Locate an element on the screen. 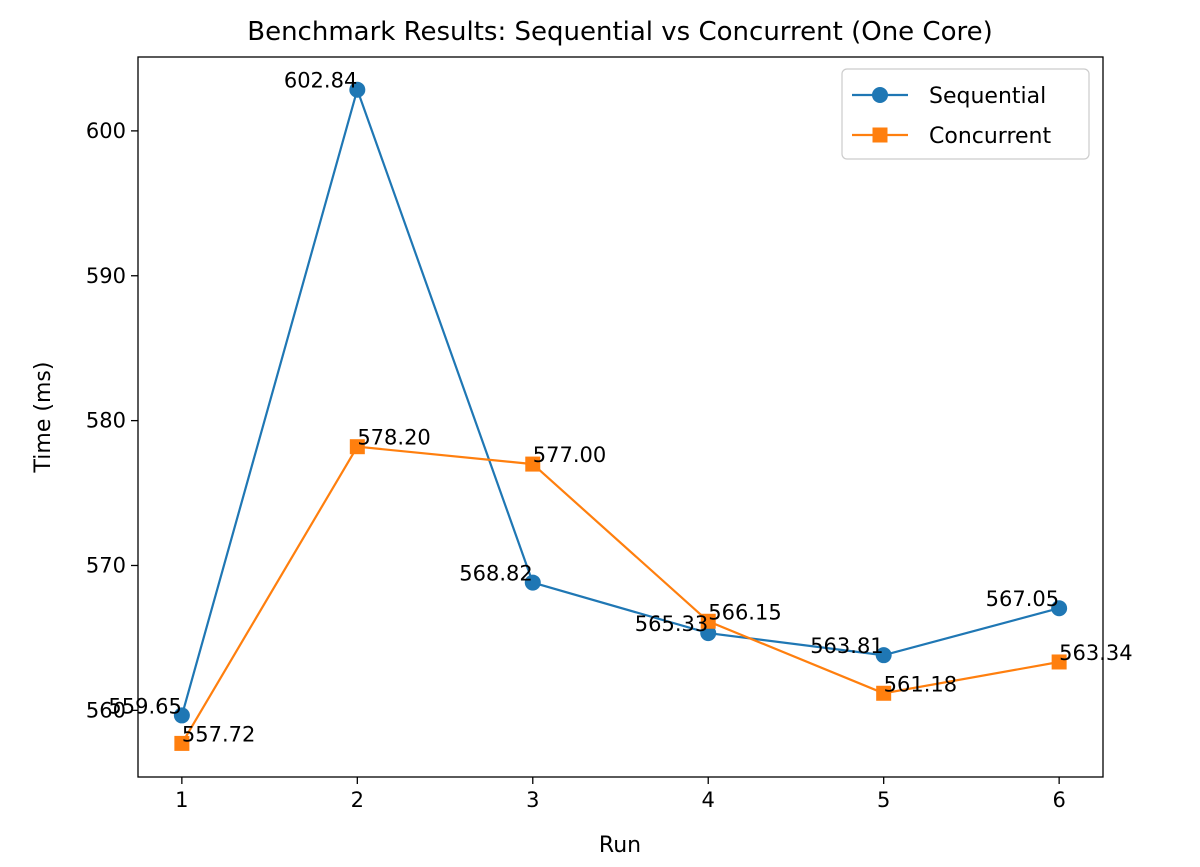  data-label-sequential: 602.84 is located at coordinates (320, 81).